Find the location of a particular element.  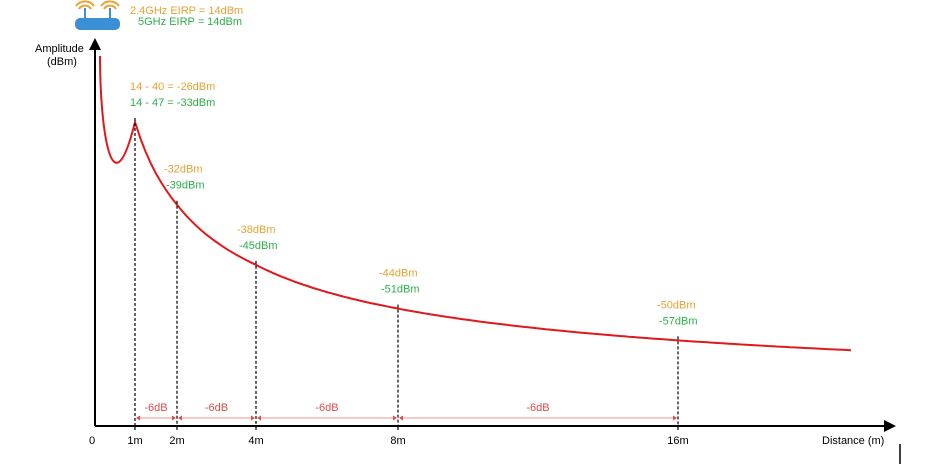

value-label-2-4ghz: 14 - 40 = -26dBm is located at coordinates (172, 87).